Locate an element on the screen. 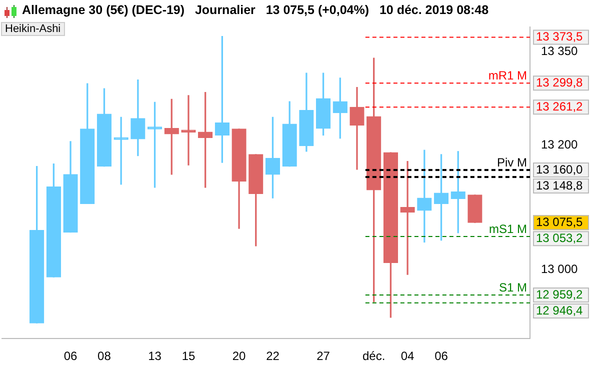 The image size is (592, 367). x-tick-label: déc. is located at coordinates (374, 356).